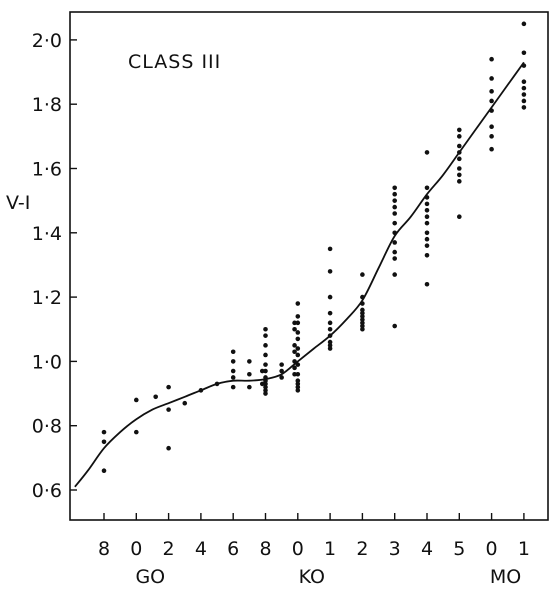 Image resolution: width=560 pixels, height=589 pixels. I want to click on class-annotation: CLASS III, so click(174, 62).